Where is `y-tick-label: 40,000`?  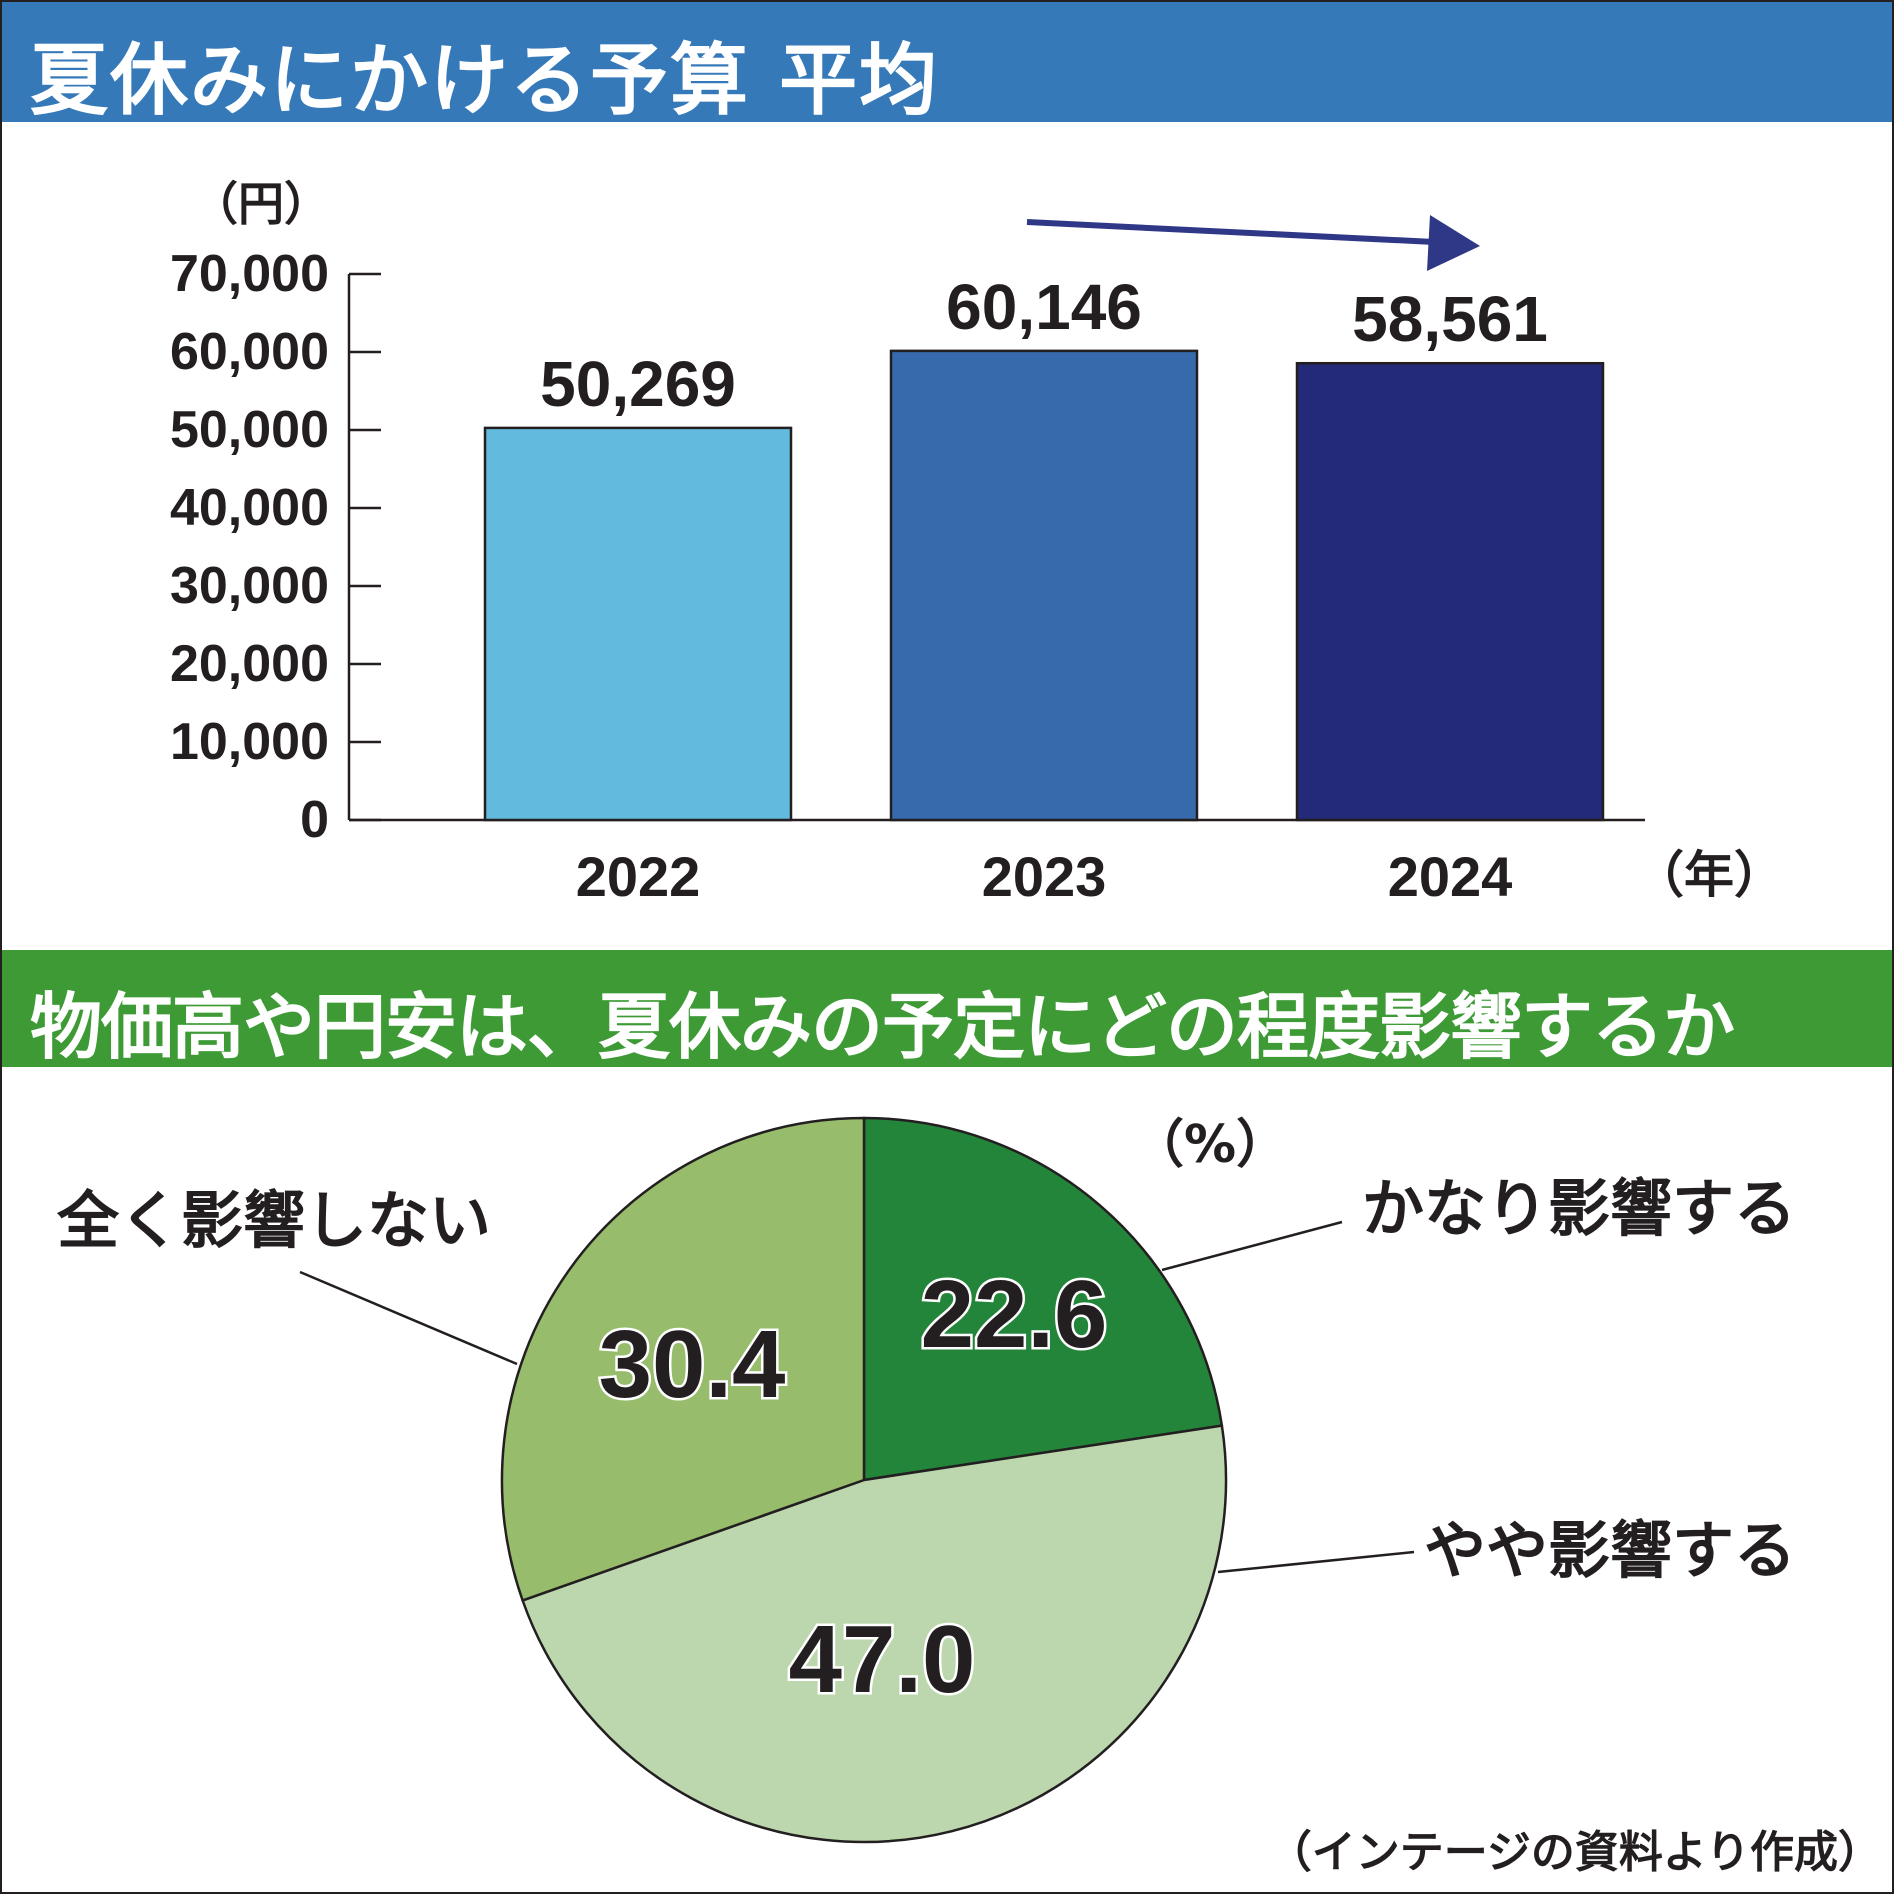
y-tick-label: 40,000 is located at coordinates (249, 508).